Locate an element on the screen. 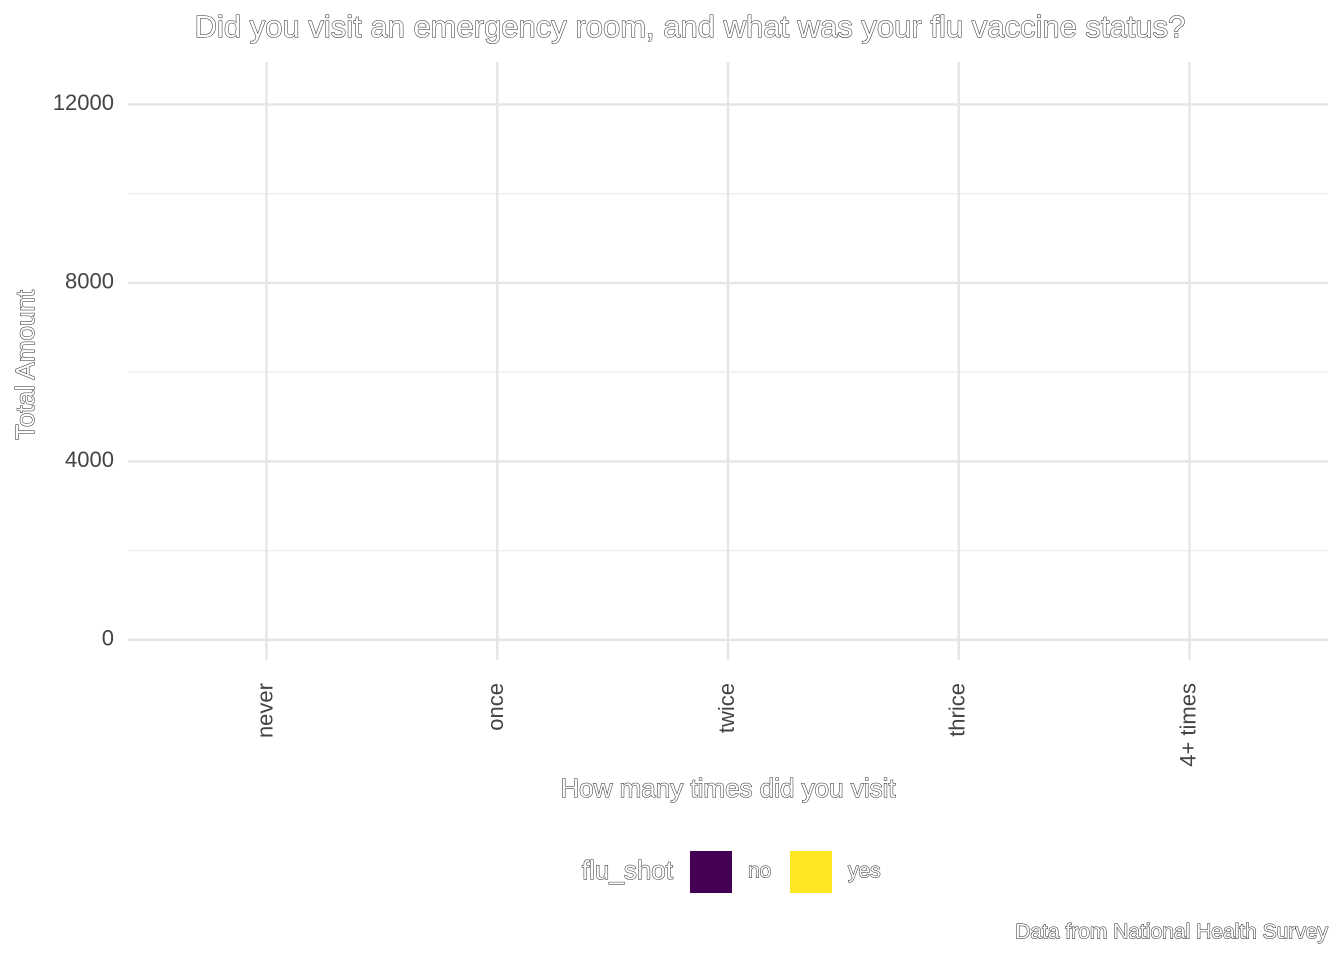  x-tick-label: twice is located at coordinates (726, 708).